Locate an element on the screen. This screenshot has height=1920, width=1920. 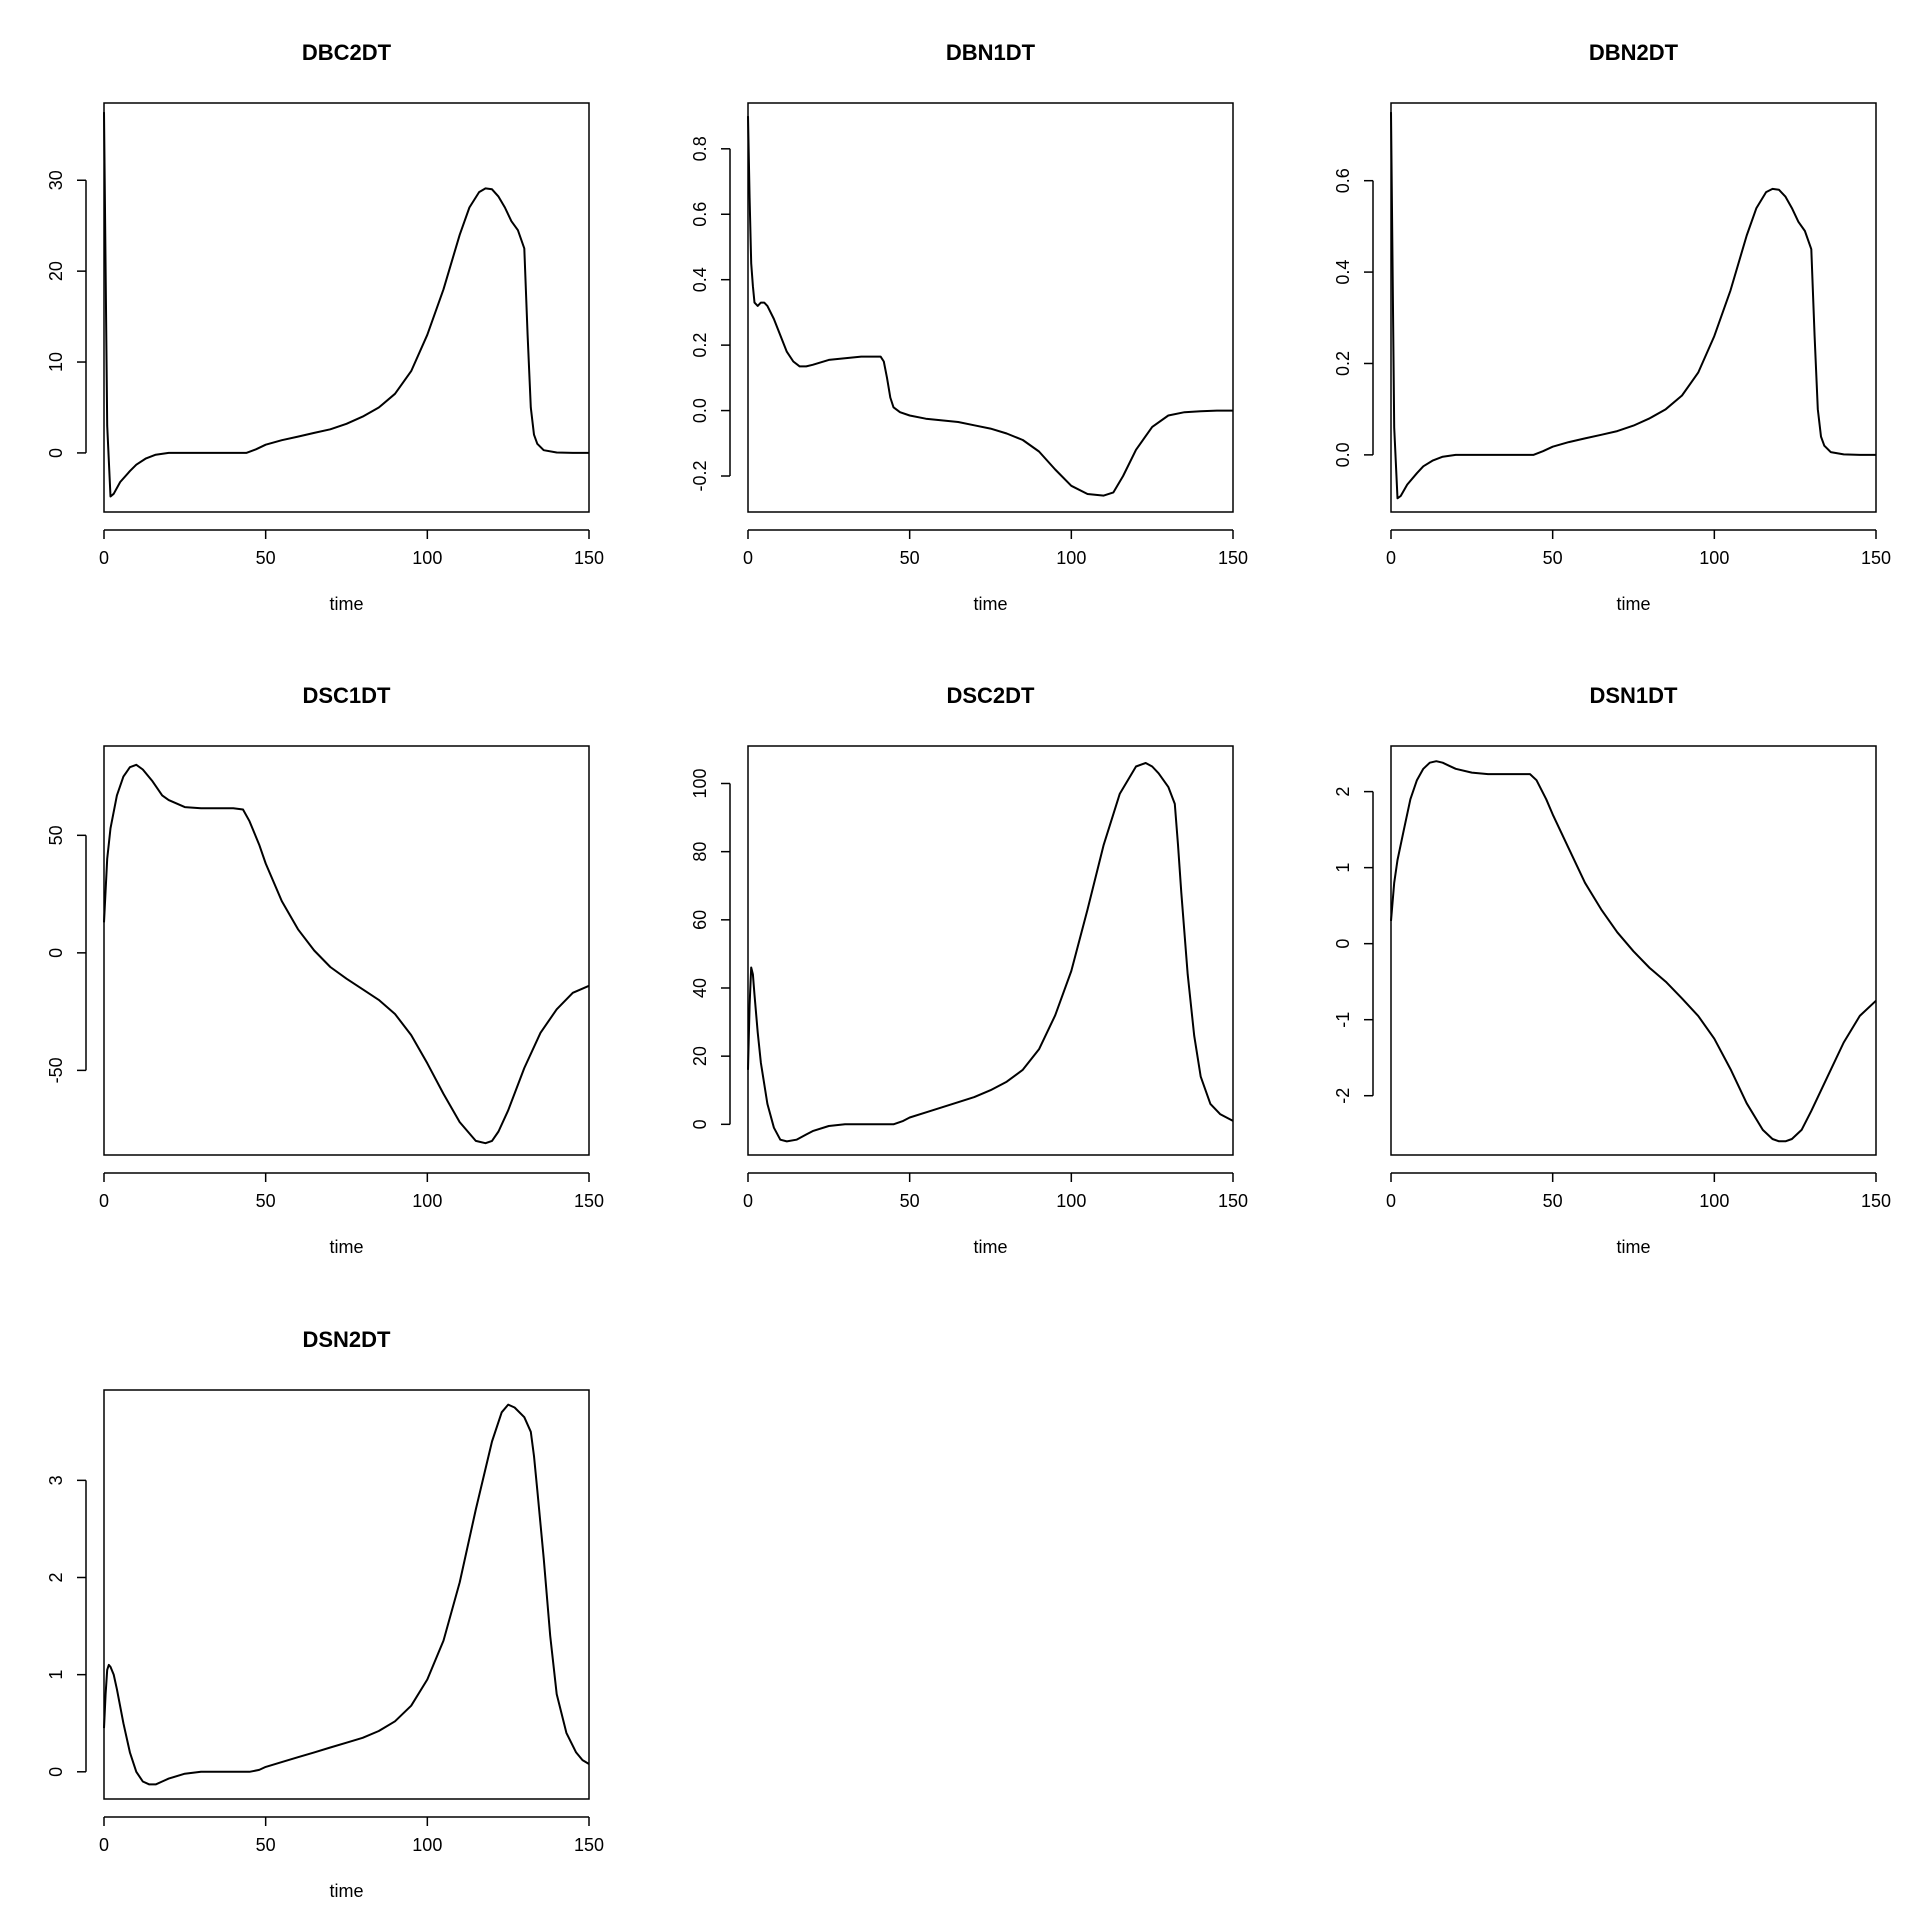
panel-dbc2dt: DBC2DT 0 50 100 150 time 0 10 20 30 is located at coordinates (325, 327).